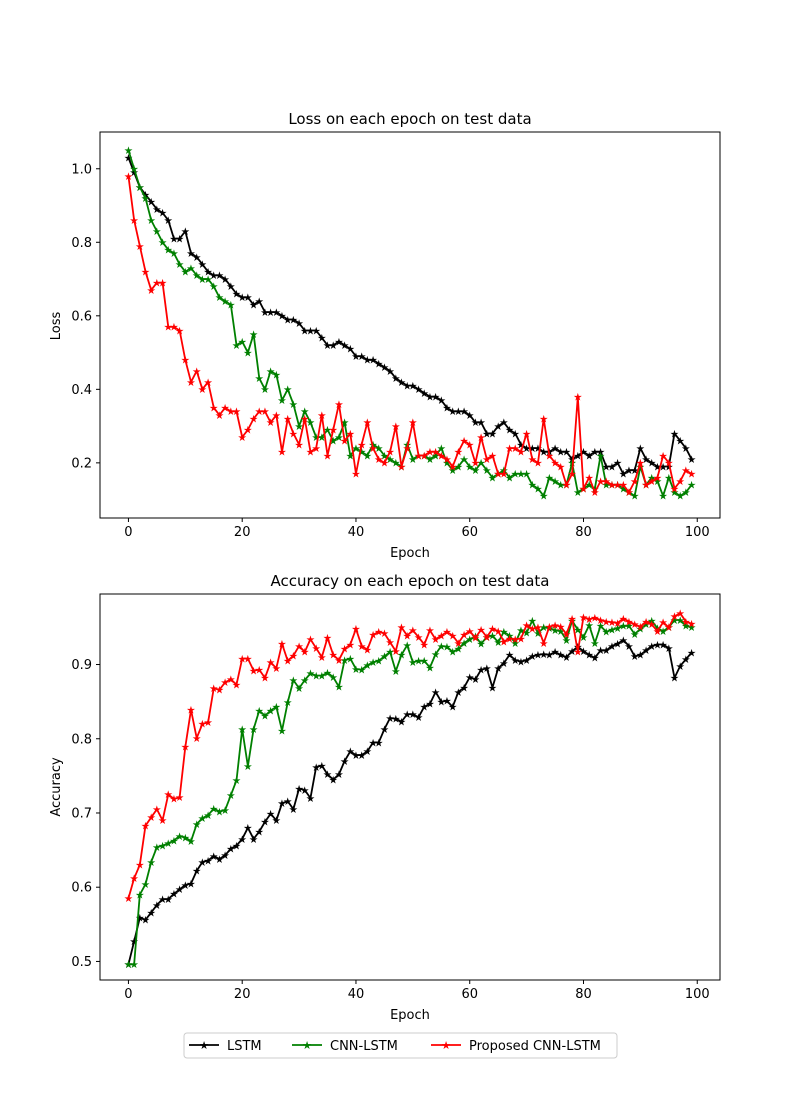  I want to click on legend: ★ LSTM ★ CNN-LSTM ★ Proposed CNN-LSTM, so click(400, 1045).